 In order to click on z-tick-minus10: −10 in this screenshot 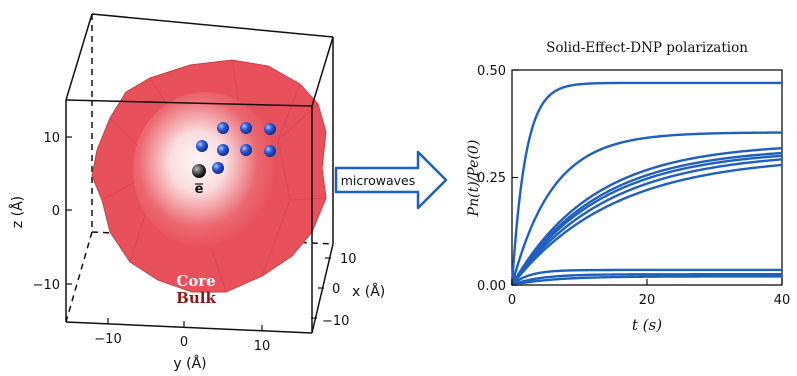, I will do `click(46, 285)`.